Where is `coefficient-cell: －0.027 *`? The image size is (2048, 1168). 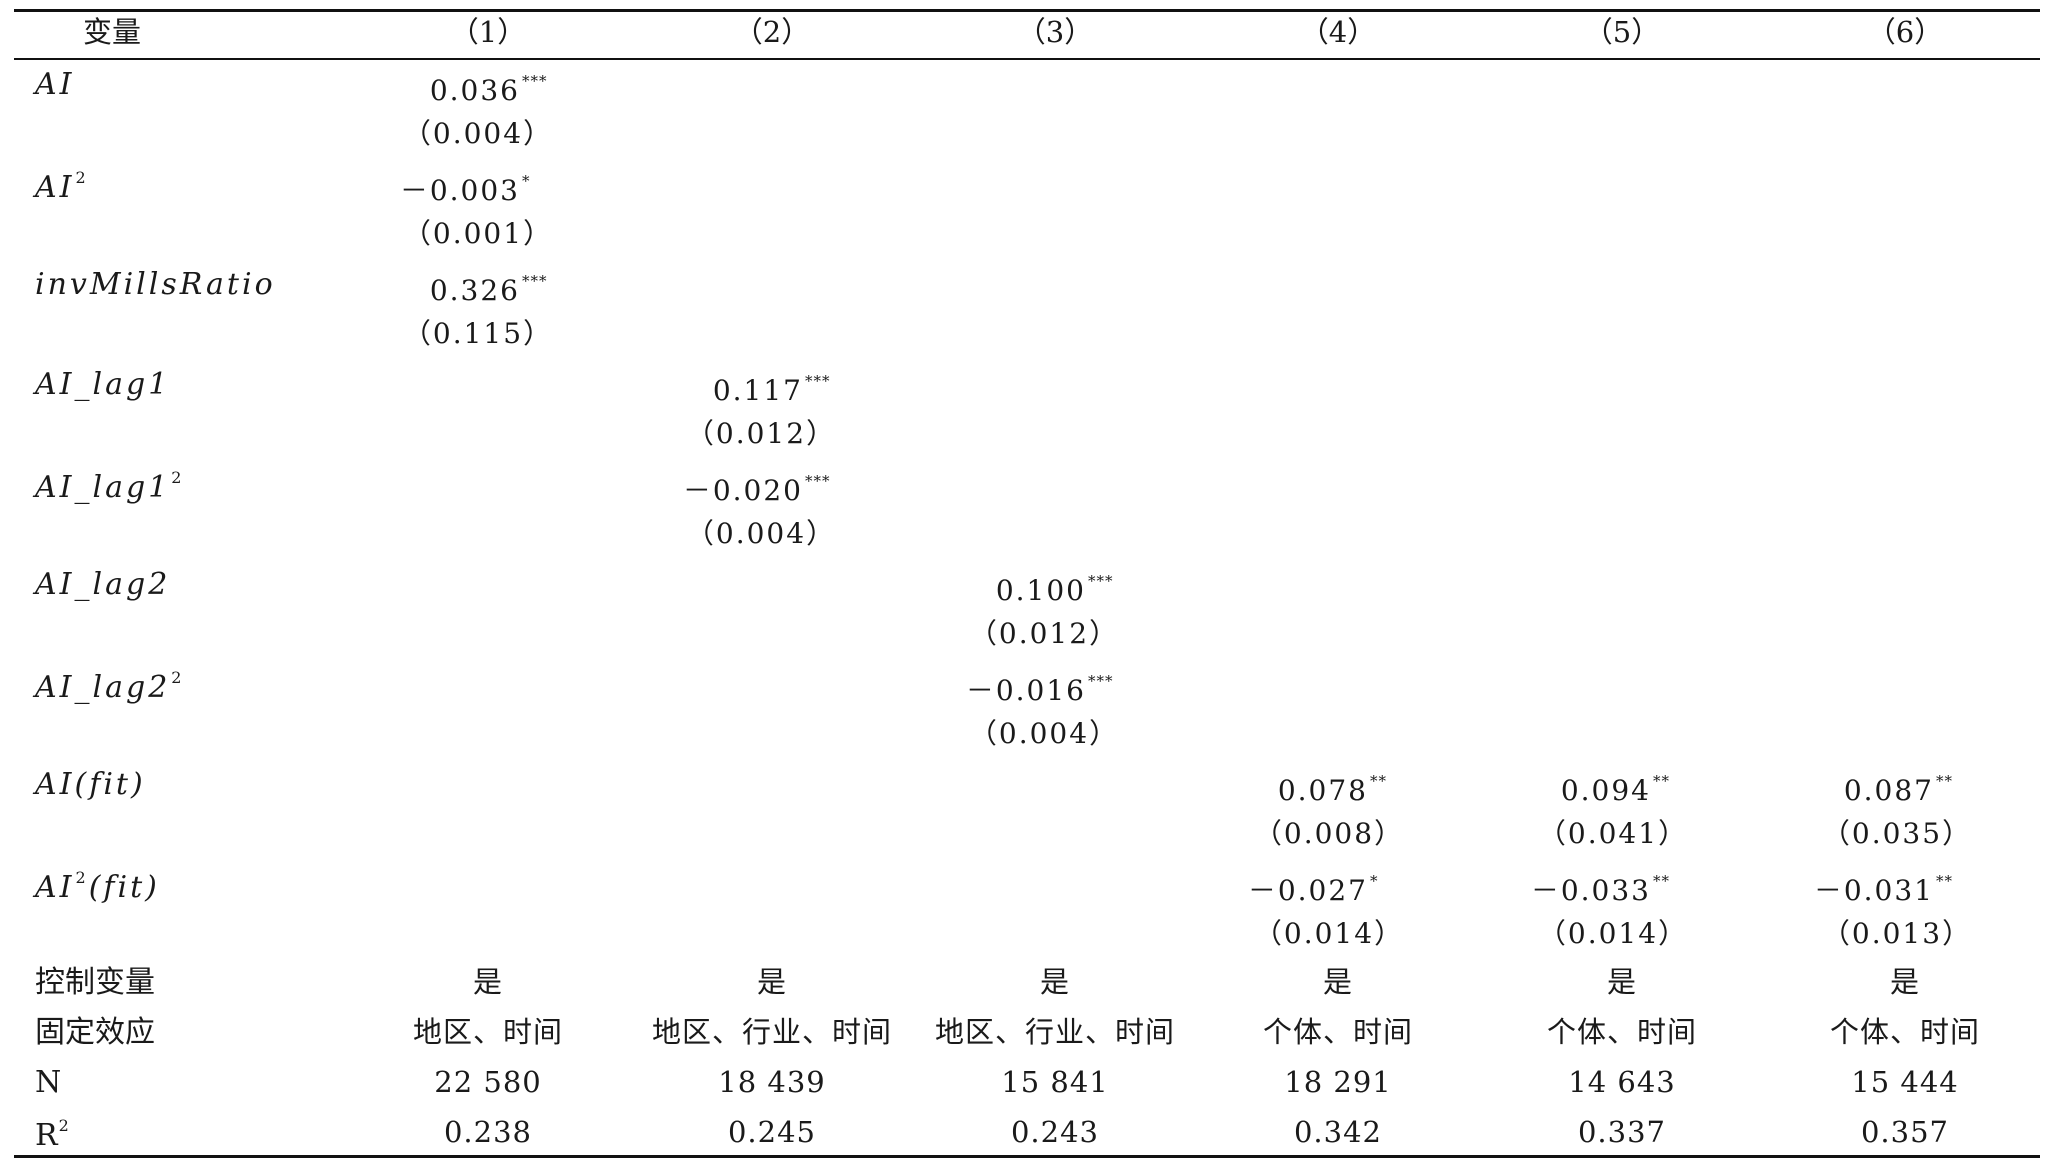 coefficient-cell: －0.027 * is located at coordinates (1313, 889).